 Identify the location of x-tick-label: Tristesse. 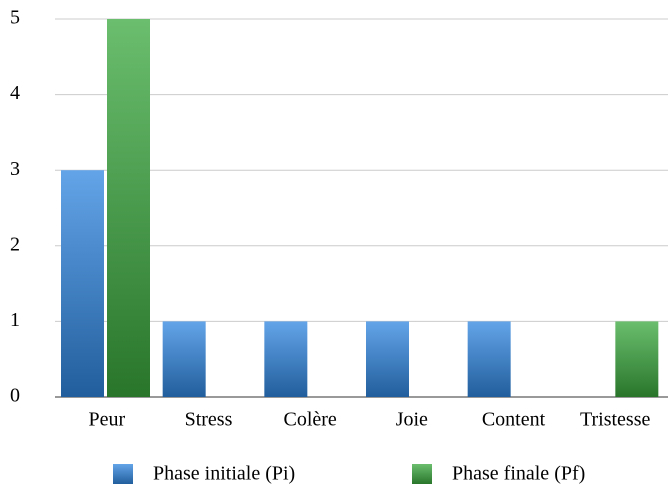
(615, 420).